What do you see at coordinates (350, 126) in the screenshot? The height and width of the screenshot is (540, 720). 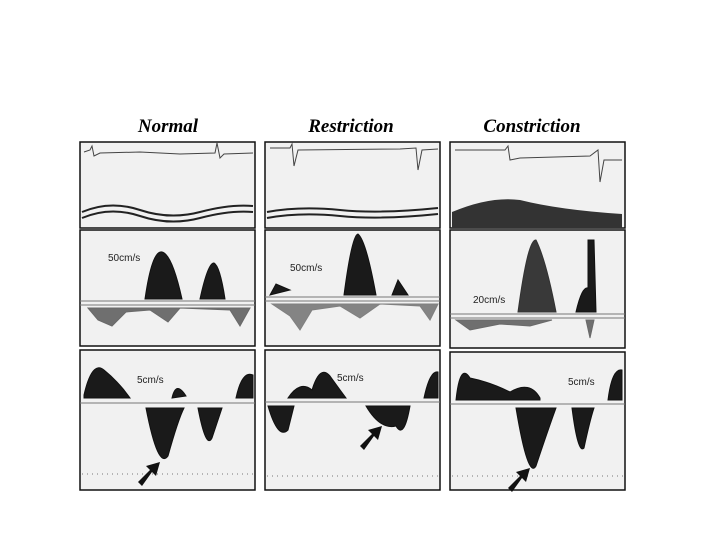 I see `column-title: Restriction` at bounding box center [350, 126].